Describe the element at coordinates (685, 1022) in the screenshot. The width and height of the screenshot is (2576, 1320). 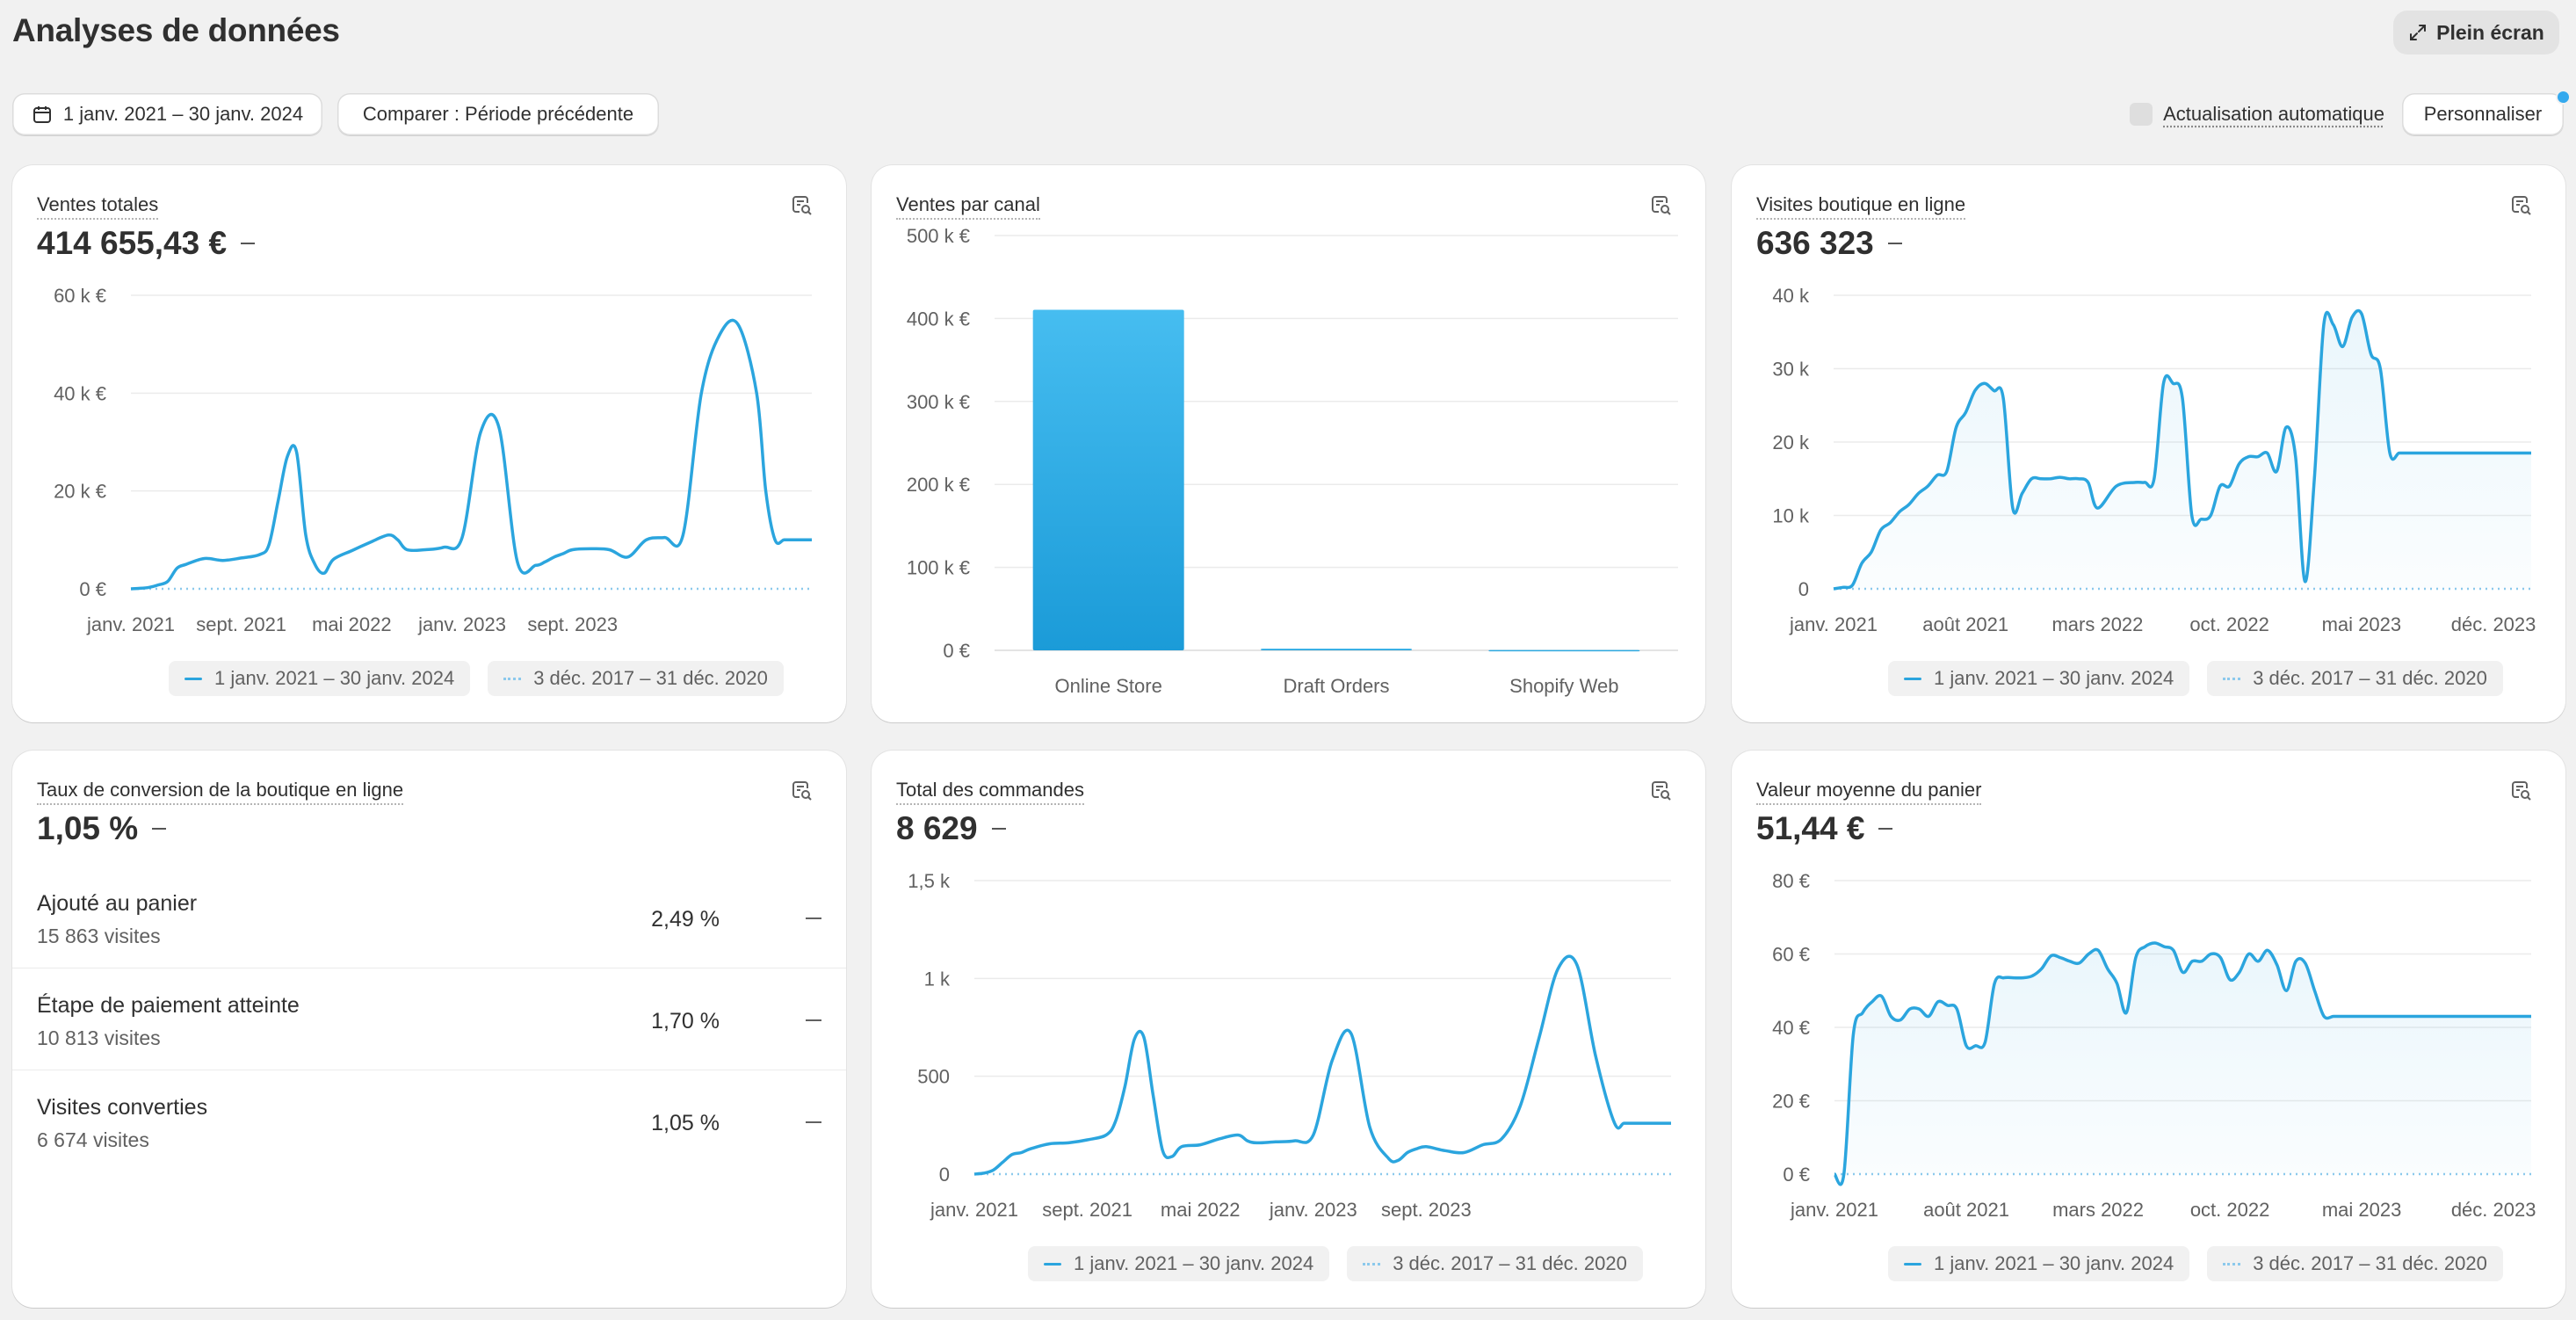
I see `funnel-percentage: 1,70 %` at that location.